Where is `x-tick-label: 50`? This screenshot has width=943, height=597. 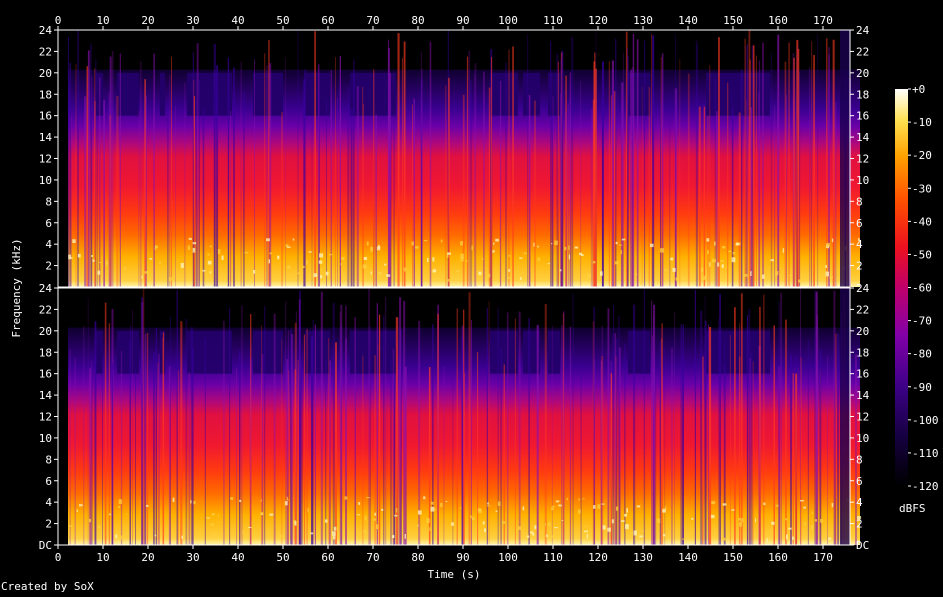 x-tick-label: 50 is located at coordinates (282, 557).